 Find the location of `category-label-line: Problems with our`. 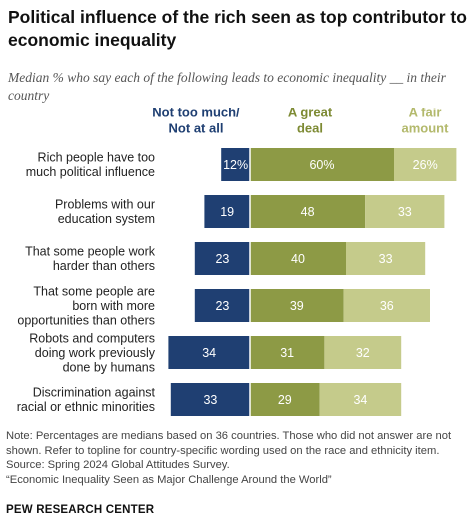

category-label-line: Problems with our is located at coordinates (105, 205).